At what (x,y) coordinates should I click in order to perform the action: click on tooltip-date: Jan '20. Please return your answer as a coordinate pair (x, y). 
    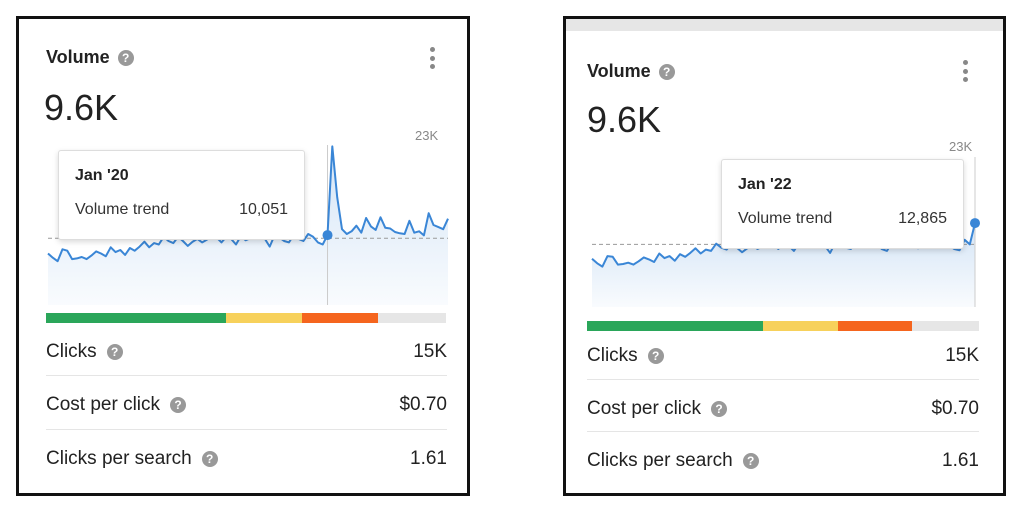
    Looking at the image, I should click on (102, 175).